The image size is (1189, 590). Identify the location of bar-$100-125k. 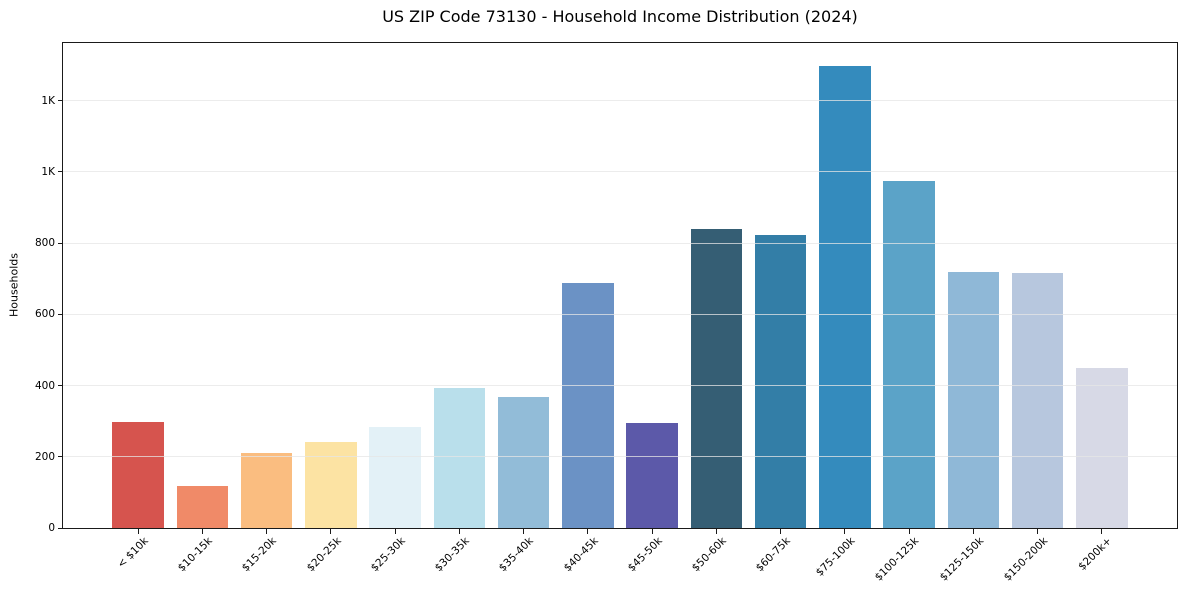
(909, 354).